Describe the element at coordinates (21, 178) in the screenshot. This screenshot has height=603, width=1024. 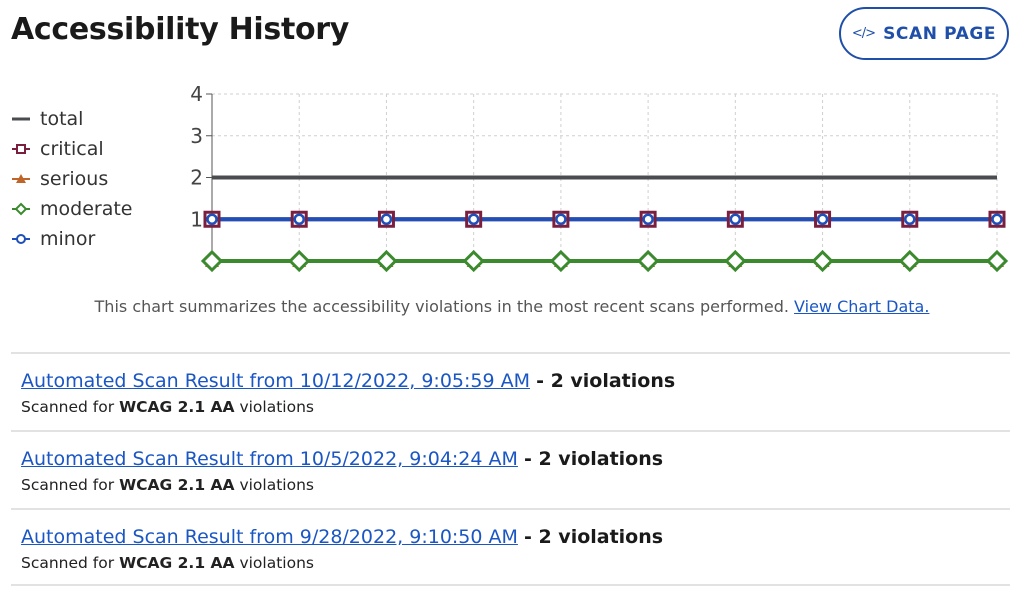
I see `legend-triangle-icon` at that location.